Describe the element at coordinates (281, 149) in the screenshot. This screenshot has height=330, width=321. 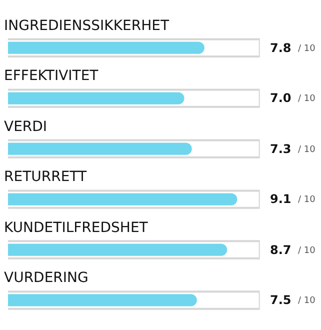
I see `data-label: 7.3` at that location.